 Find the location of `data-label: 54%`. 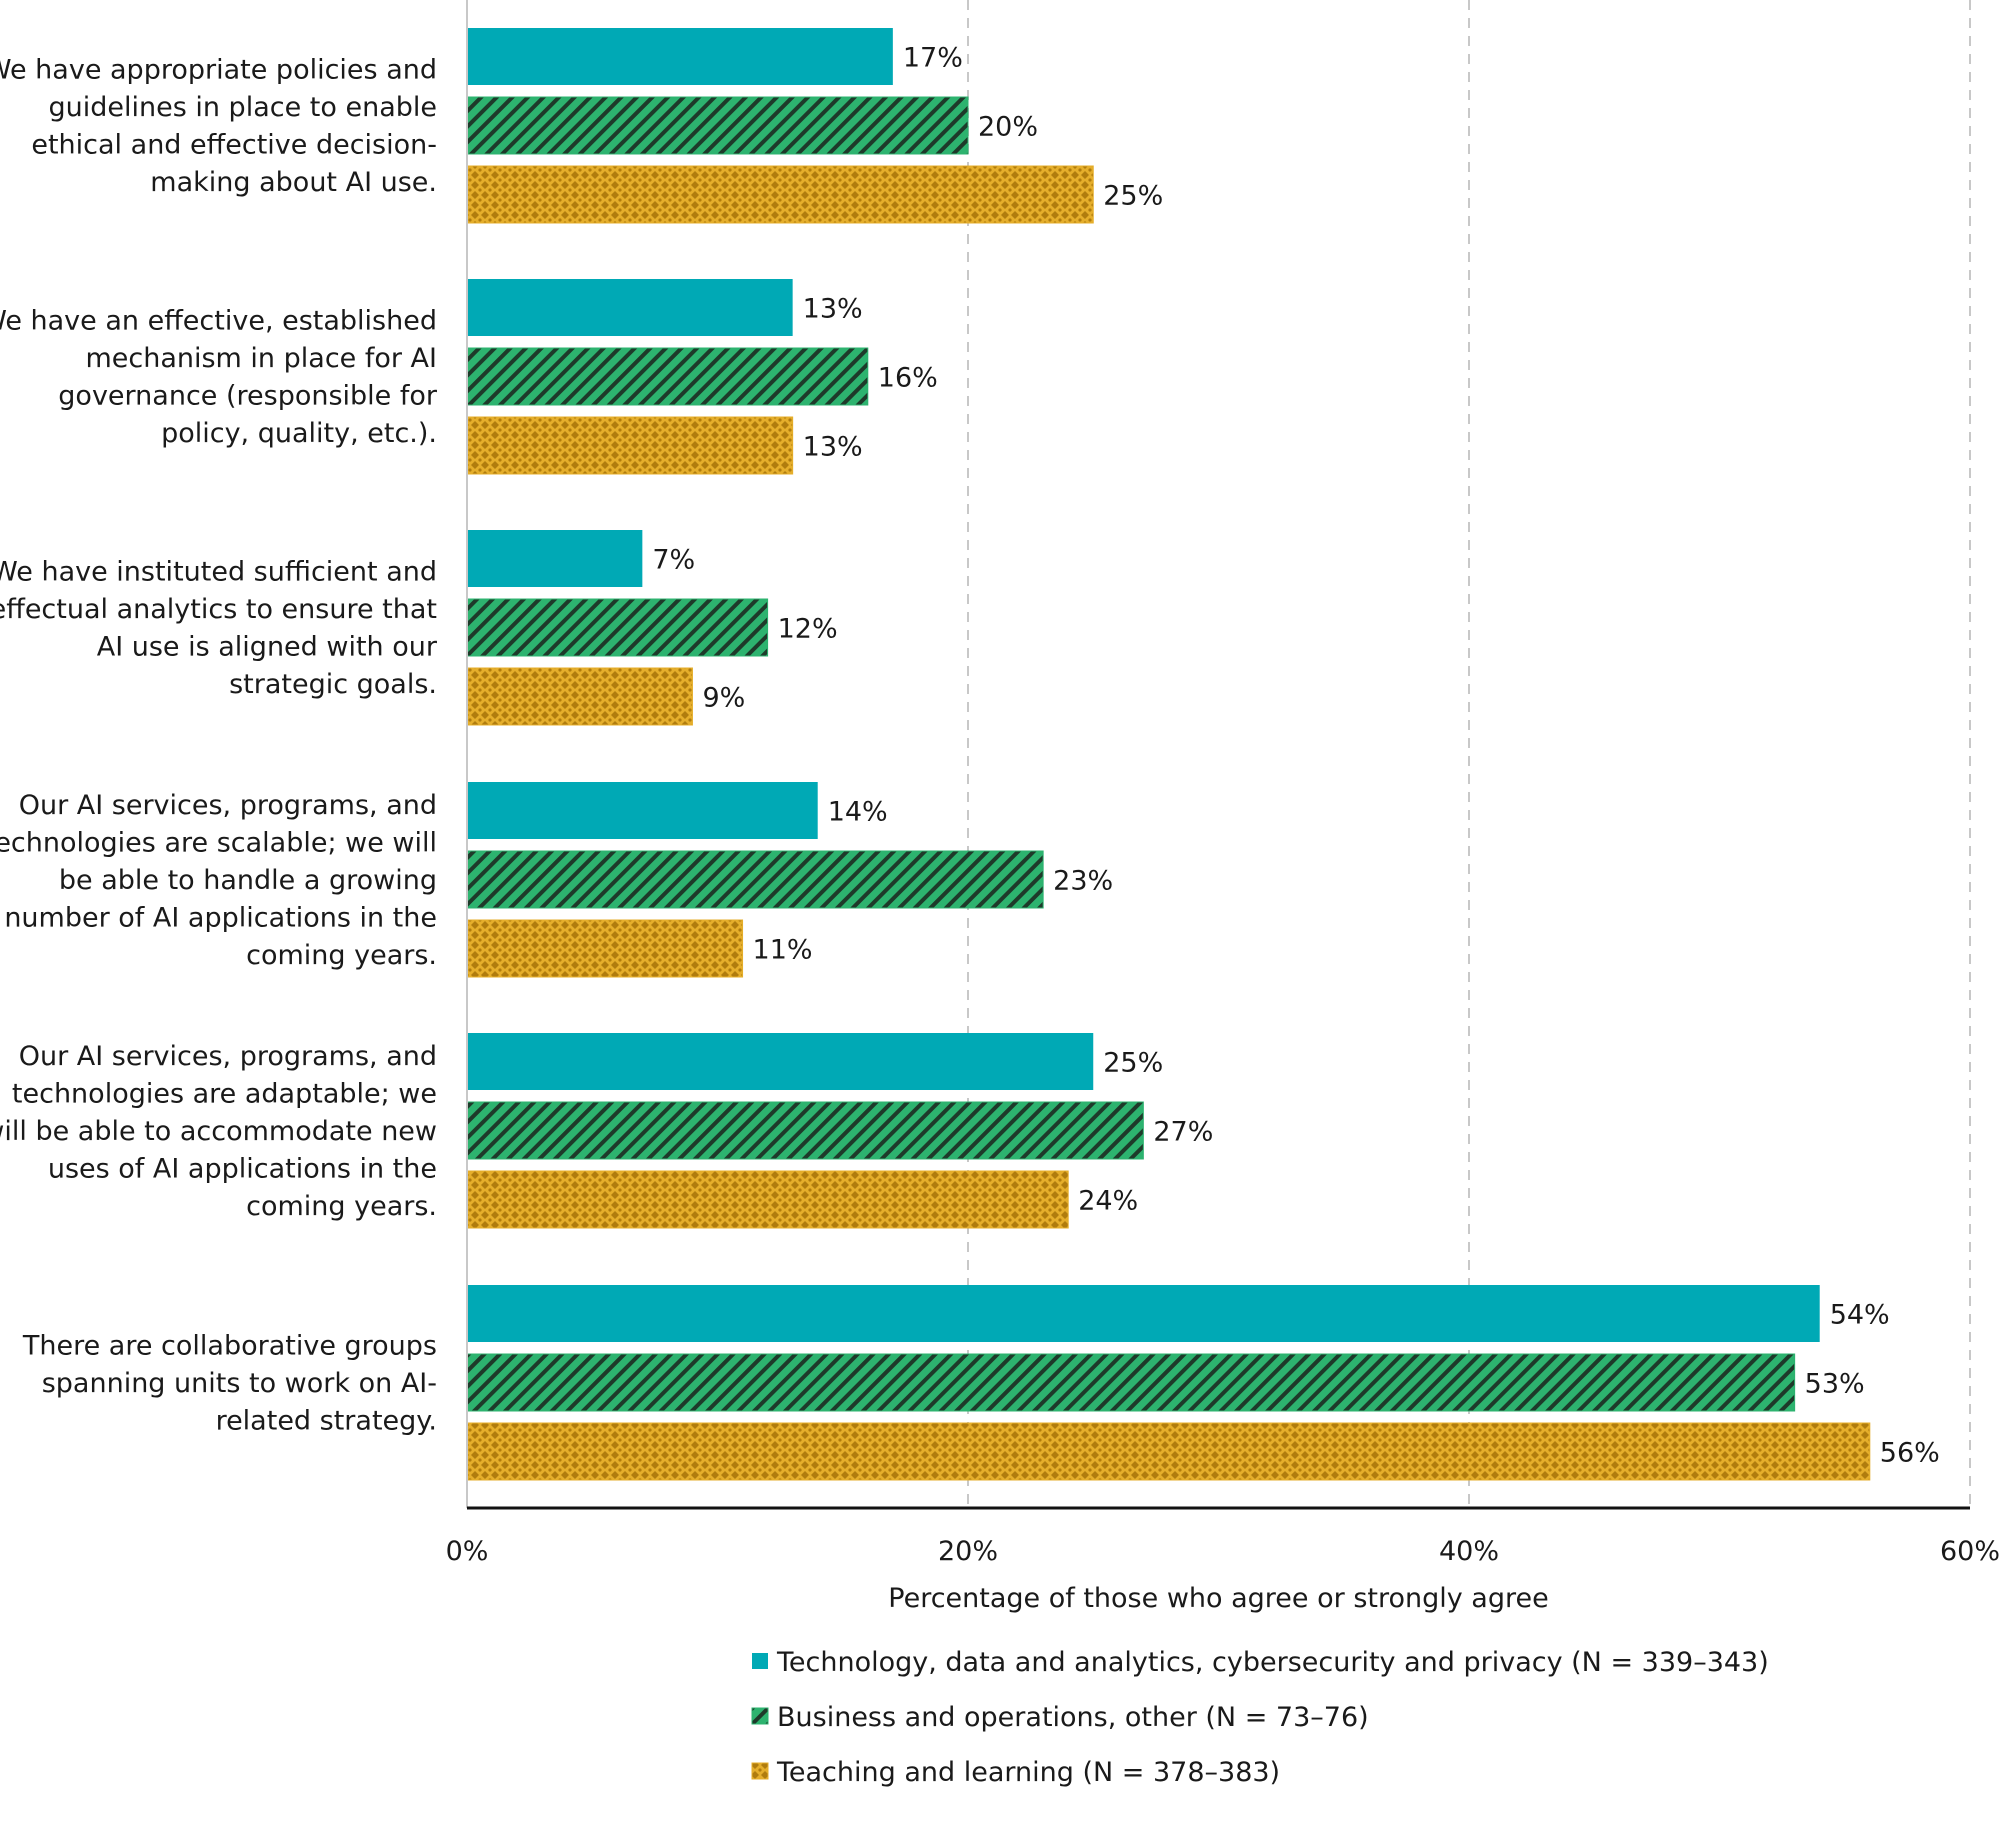

data-label: 54% is located at coordinates (1860, 1315).